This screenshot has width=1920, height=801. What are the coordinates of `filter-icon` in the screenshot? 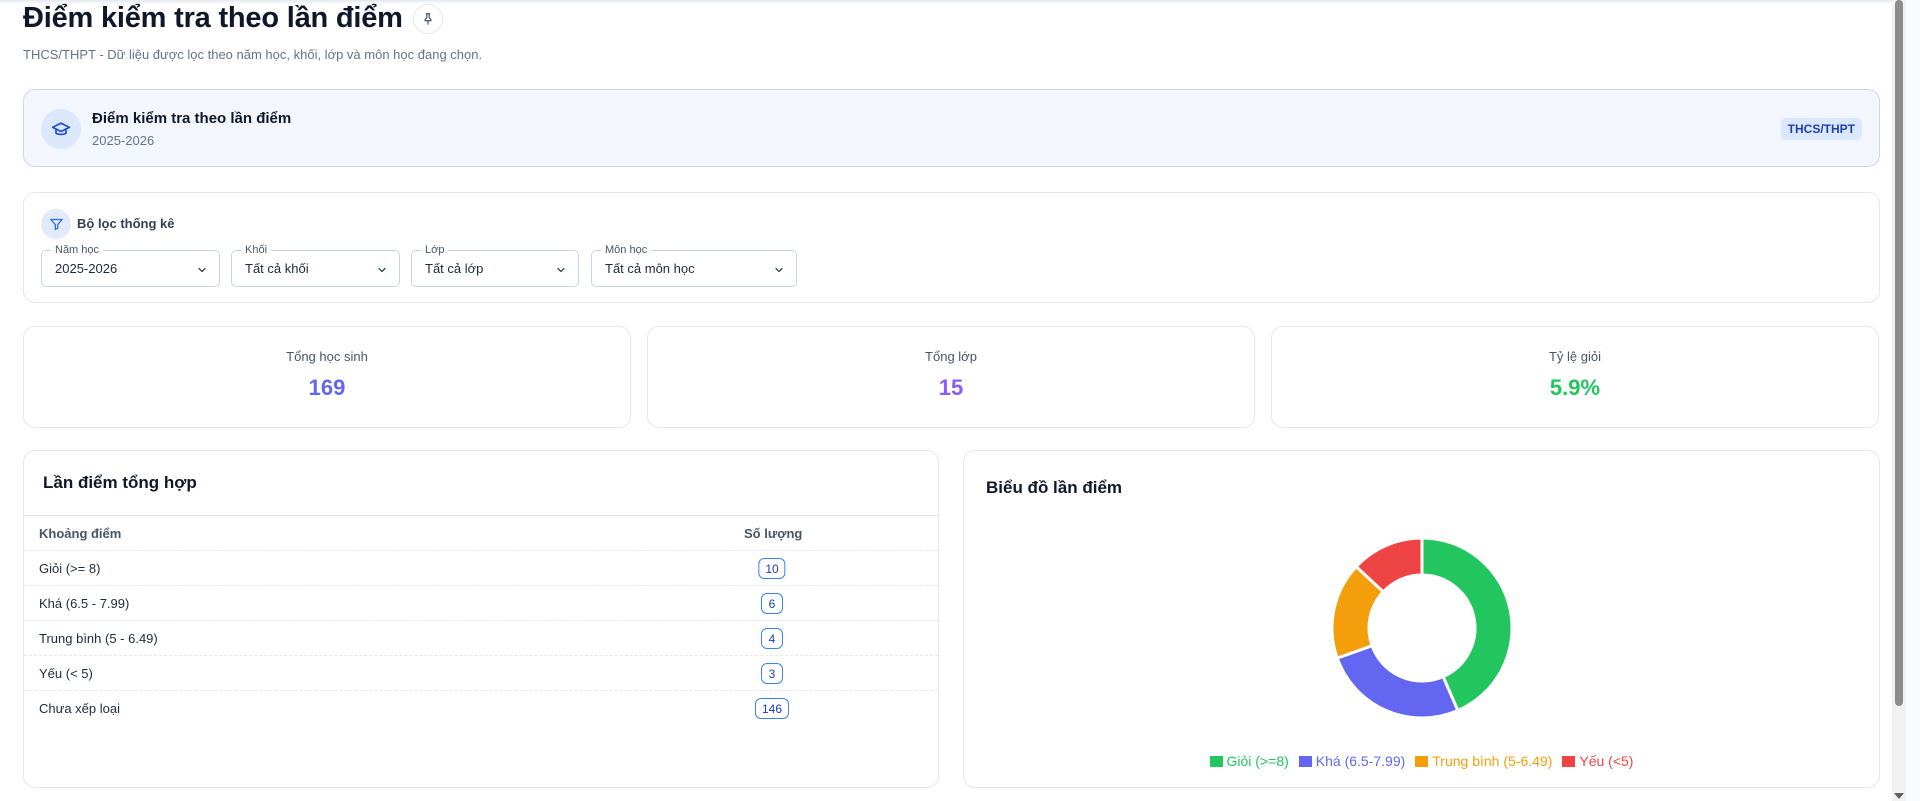 It's located at (56, 224).